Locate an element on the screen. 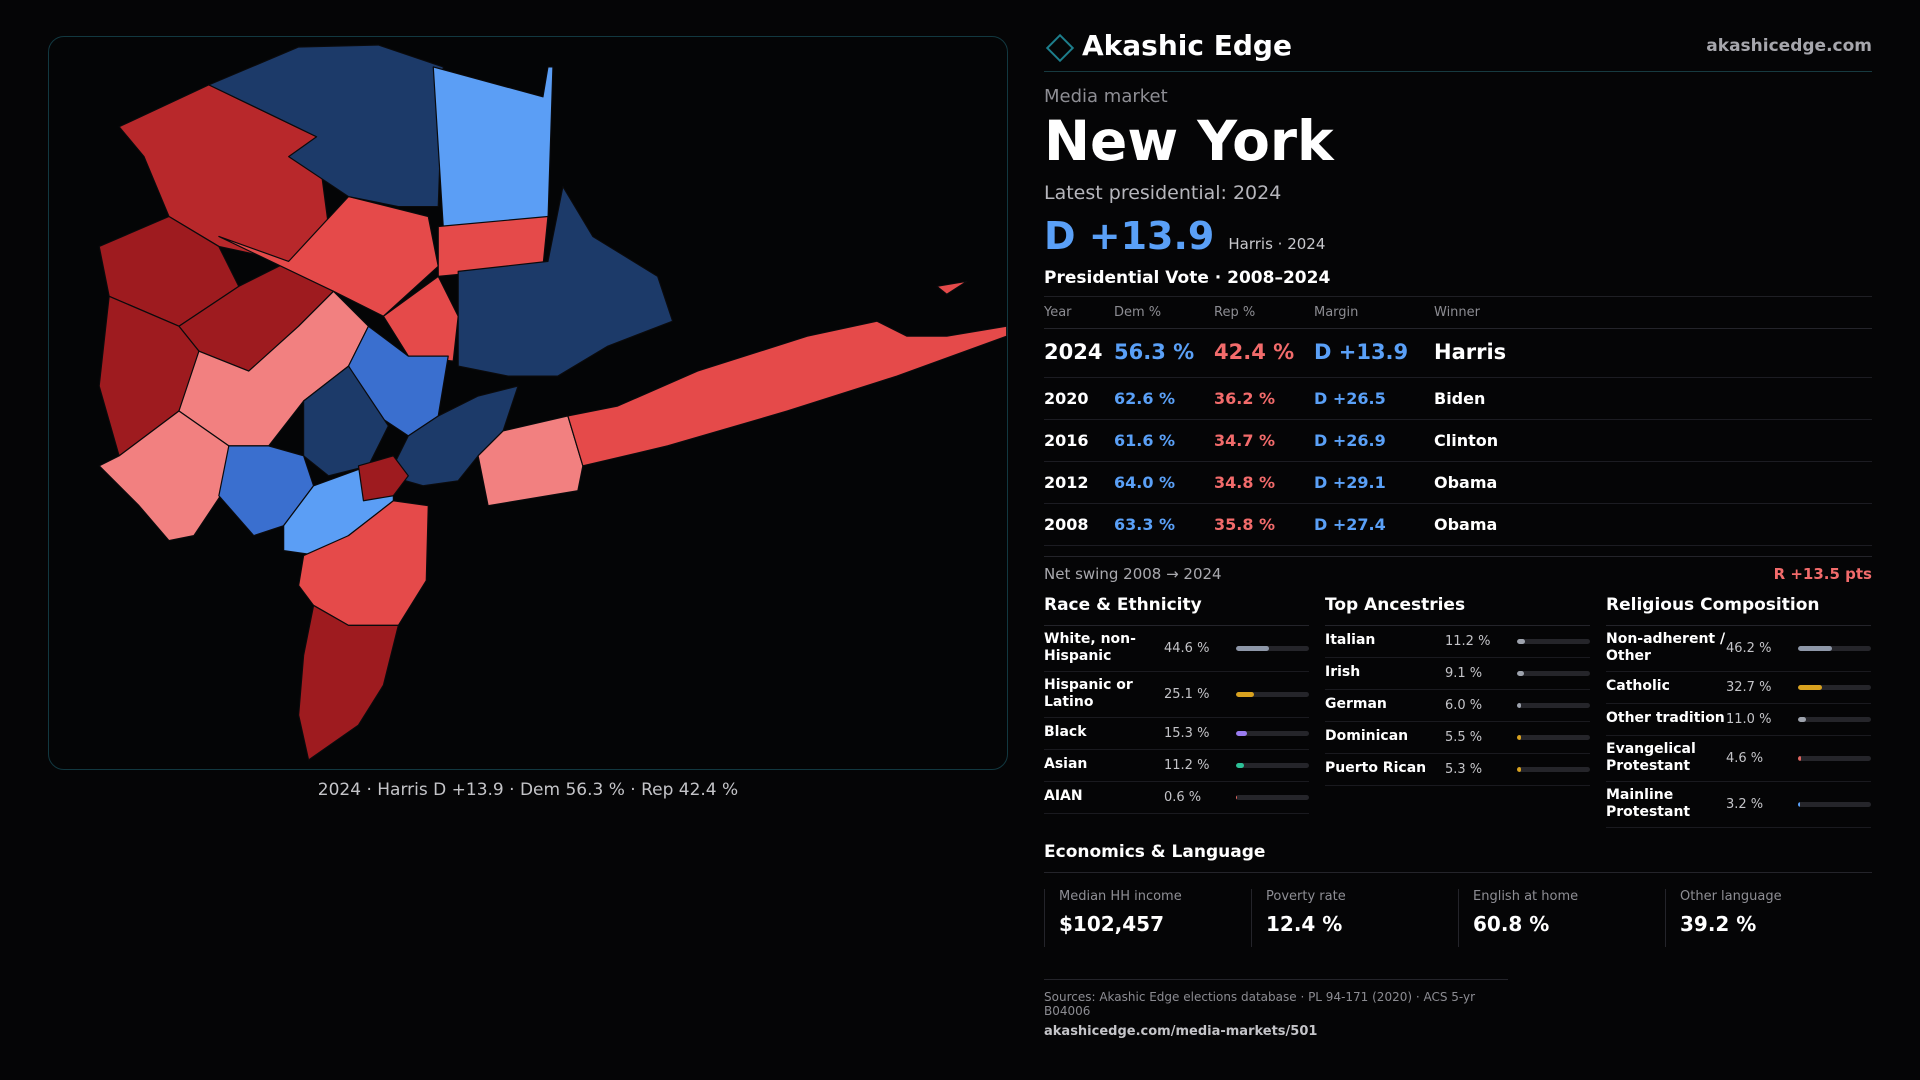 The image size is (1920, 1080). demo-row: Catholic 32.7 % is located at coordinates (1738, 688).